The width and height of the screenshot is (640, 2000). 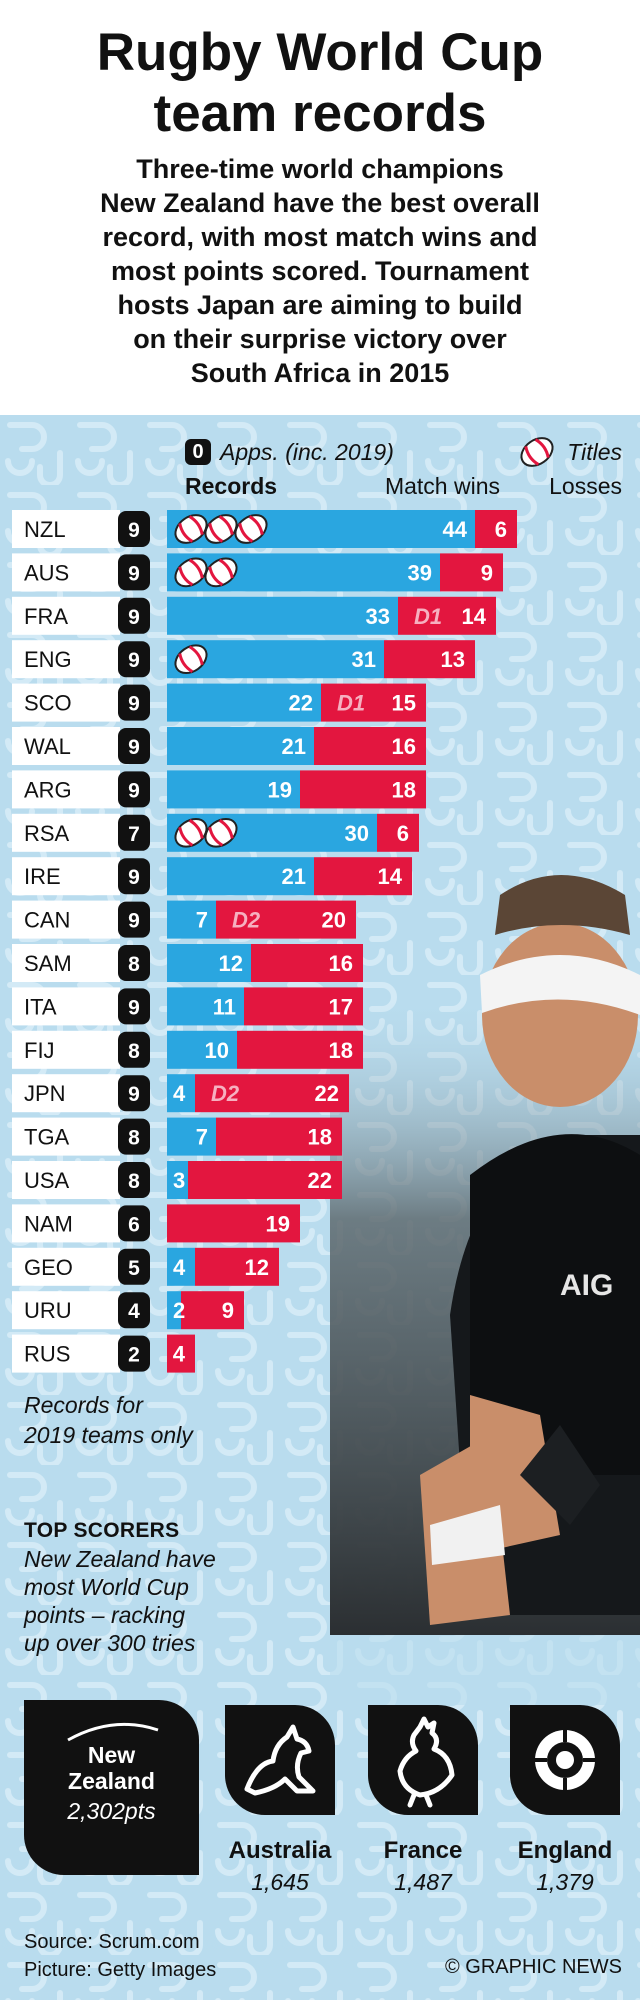 What do you see at coordinates (243, 659) in the screenshot?
I see `team-row-eng: ENG 9 31 13` at bounding box center [243, 659].